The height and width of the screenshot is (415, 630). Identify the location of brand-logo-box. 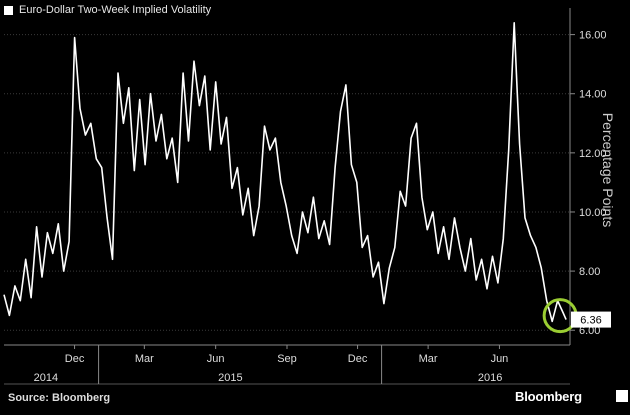
(622, 396).